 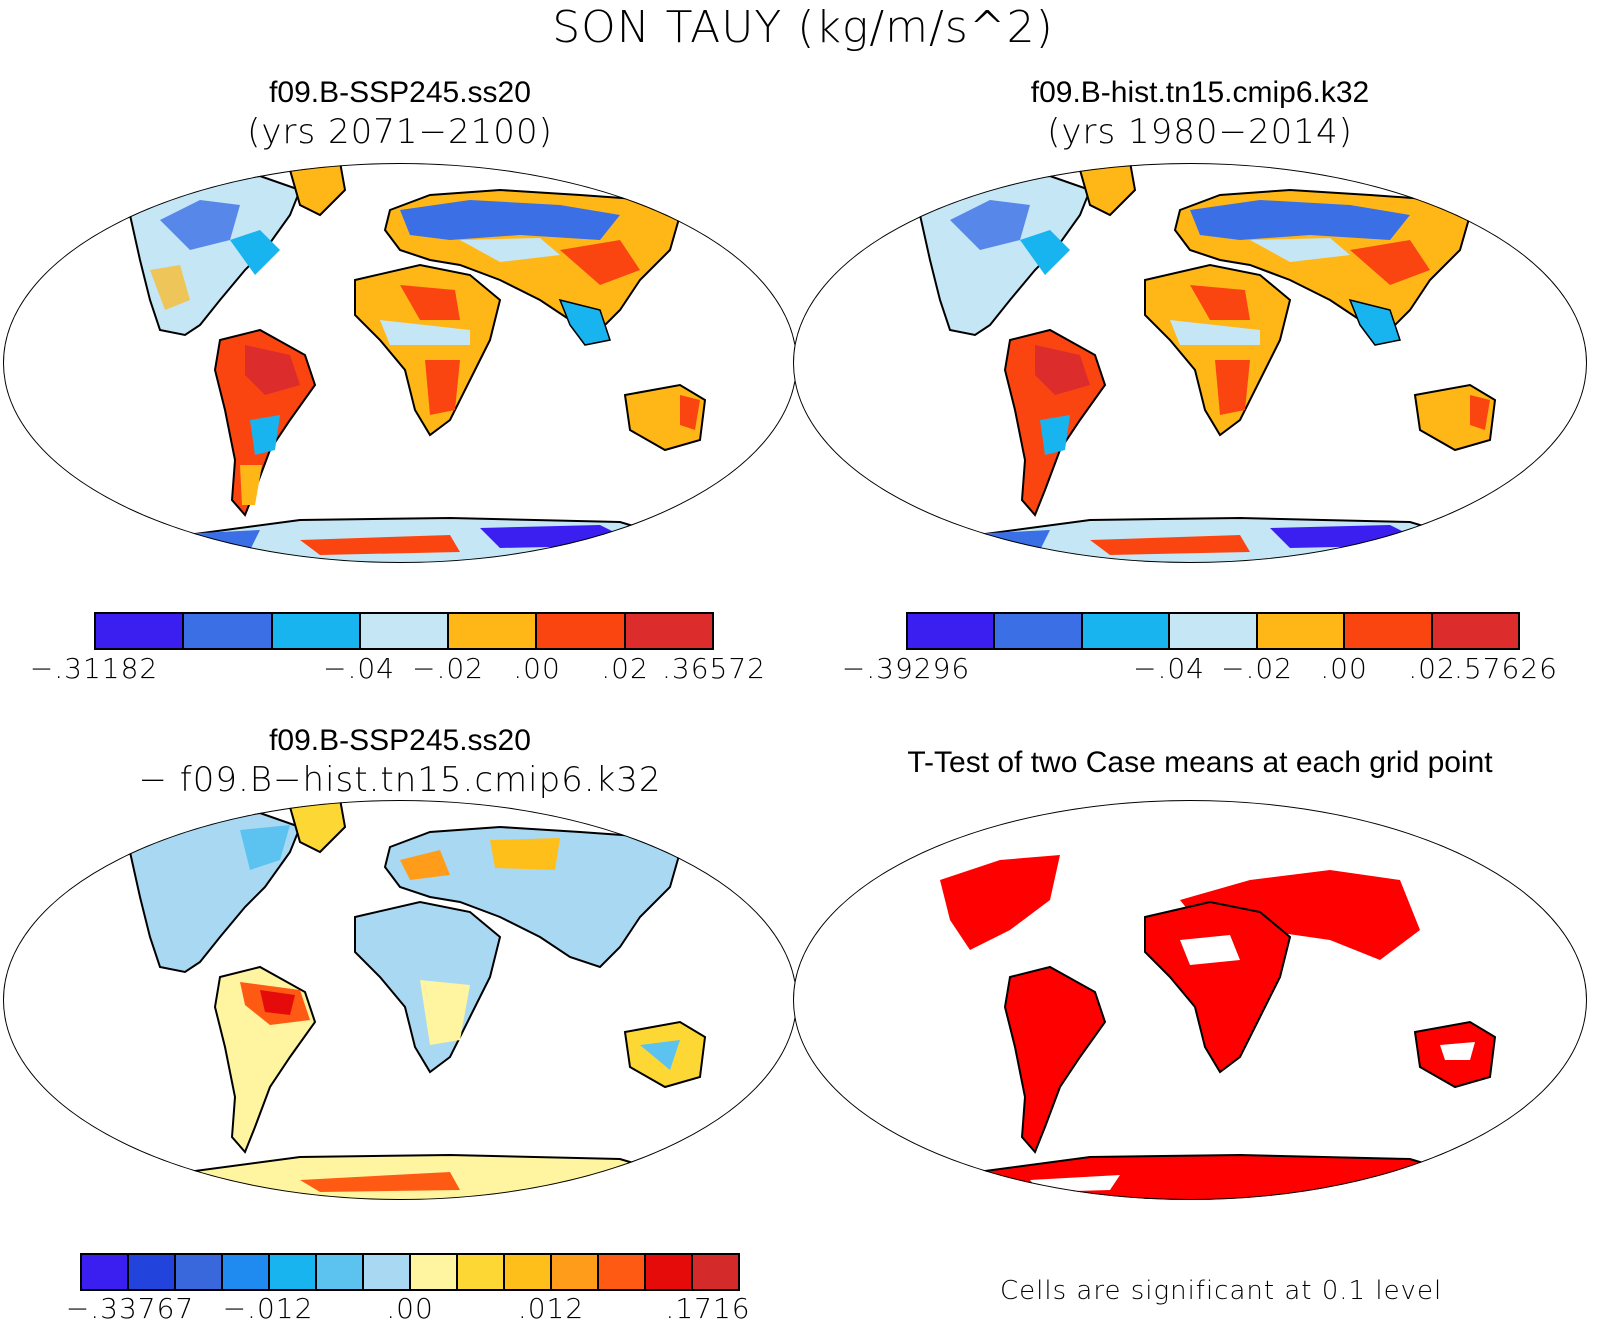 What do you see at coordinates (400, 740) in the screenshot?
I see `panel3-title: f09.B-SSP245.ss20` at bounding box center [400, 740].